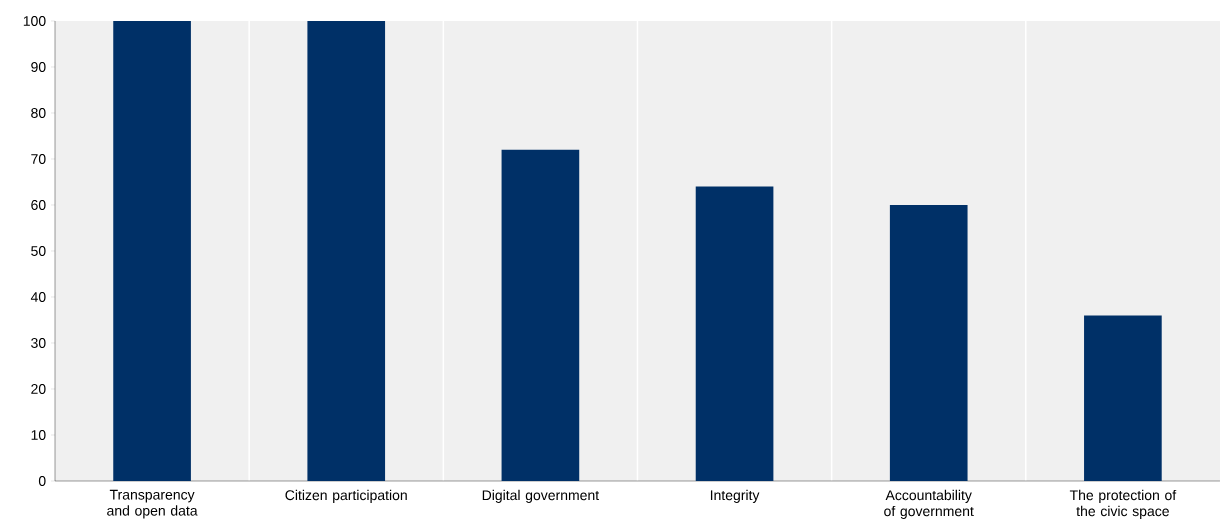 Image resolution: width=1220 pixels, height=530 pixels. Describe the element at coordinates (735, 496) in the screenshot. I see `x-tick-label: Integrity` at that location.